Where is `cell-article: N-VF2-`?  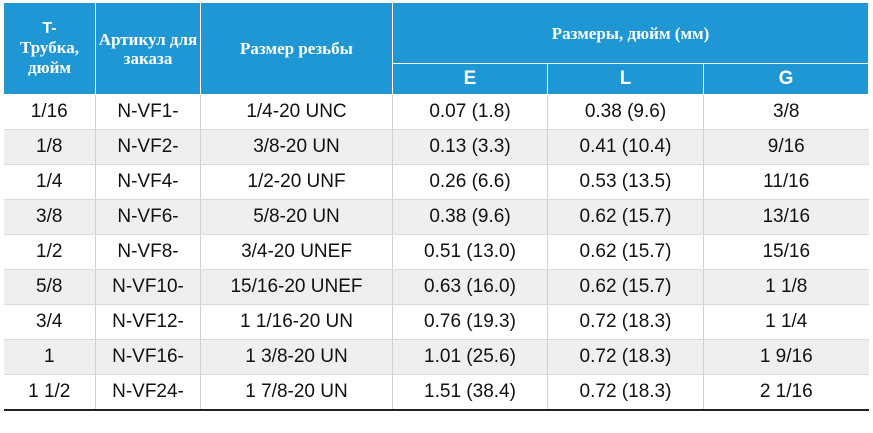
cell-article: N-VF2- is located at coordinates (148, 147).